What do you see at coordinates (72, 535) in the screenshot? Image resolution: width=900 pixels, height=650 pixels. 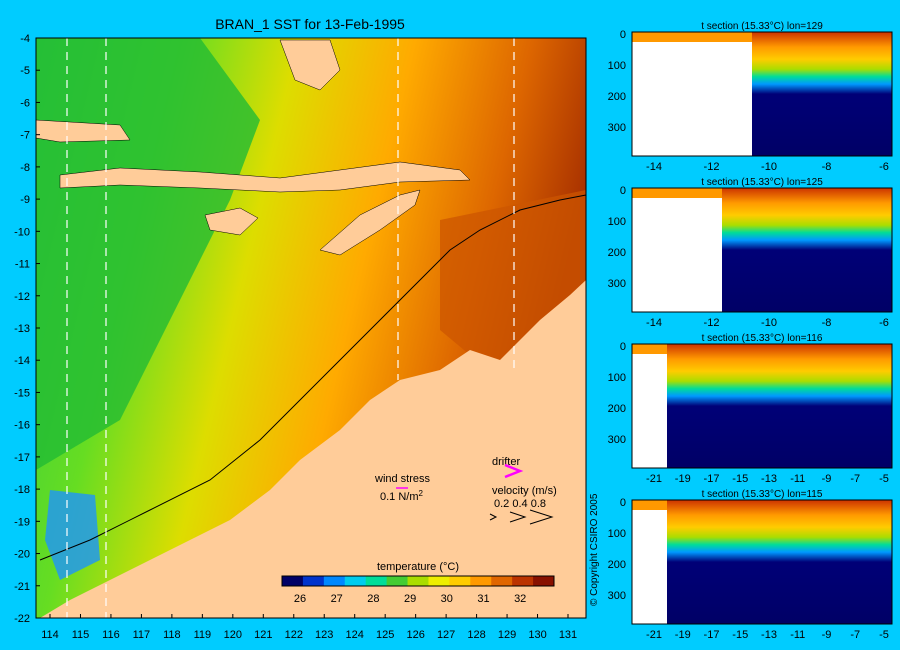 I see `cool-patch` at bounding box center [72, 535].